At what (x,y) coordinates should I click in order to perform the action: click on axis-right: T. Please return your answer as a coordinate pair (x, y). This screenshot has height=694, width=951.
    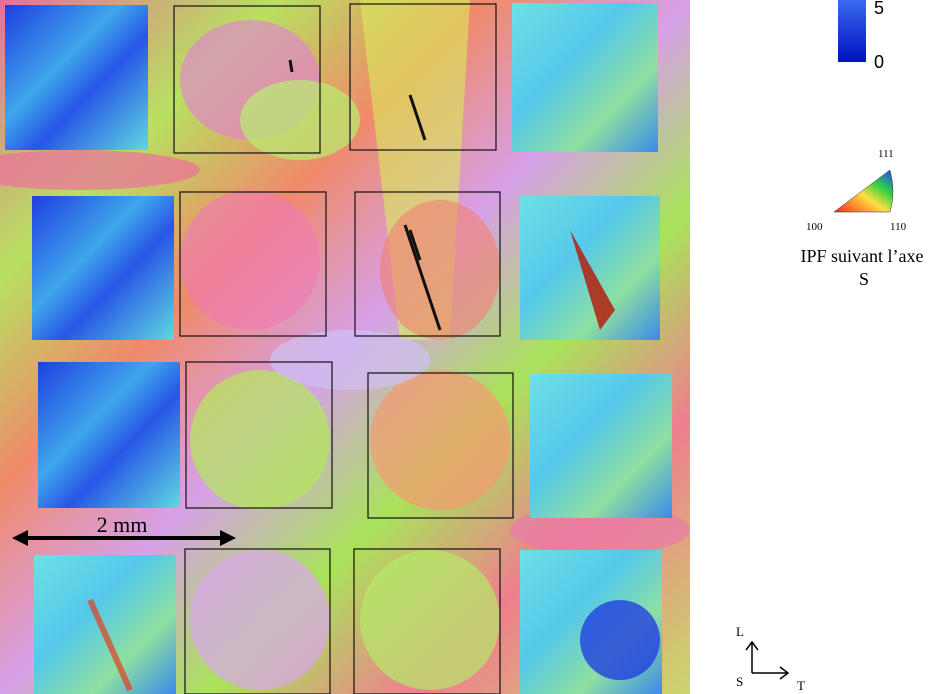
    Looking at the image, I should click on (801, 685).